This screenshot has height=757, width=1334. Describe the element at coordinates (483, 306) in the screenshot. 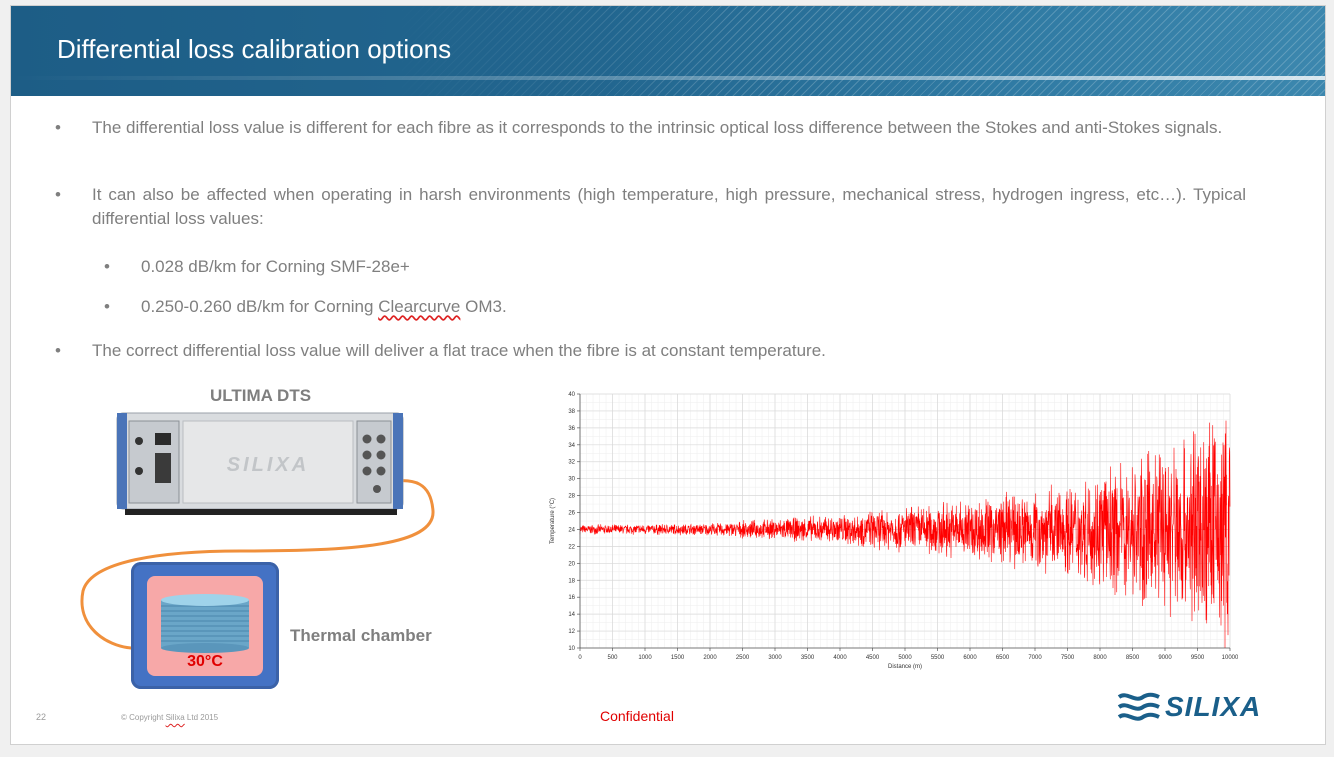

I see `sub-bullet-2-suffix: OM3.` at that location.